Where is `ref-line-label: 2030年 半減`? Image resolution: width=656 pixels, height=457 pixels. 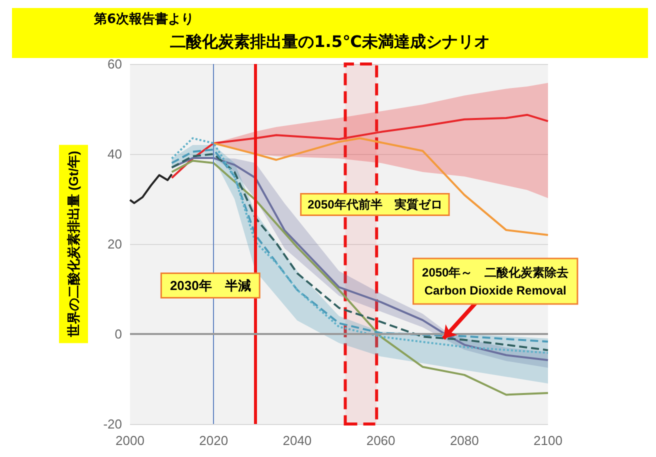 ref-line-label: 2030年 半減 is located at coordinates (210, 285).